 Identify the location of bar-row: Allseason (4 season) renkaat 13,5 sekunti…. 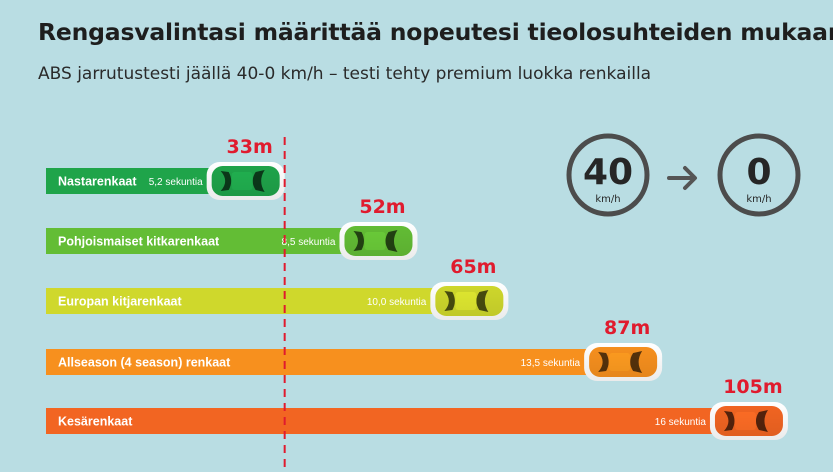
(354, 349).